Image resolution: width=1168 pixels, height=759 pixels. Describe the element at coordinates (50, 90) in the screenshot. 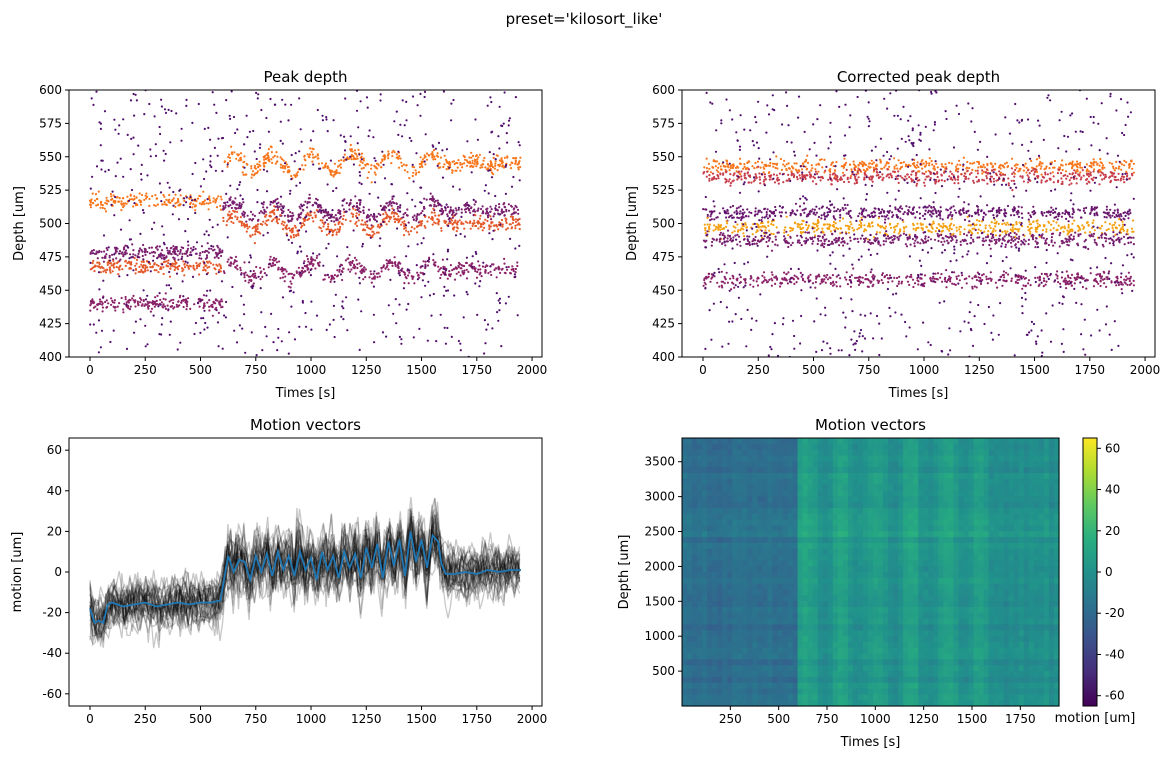

I see `y-tick-label: 600` at that location.